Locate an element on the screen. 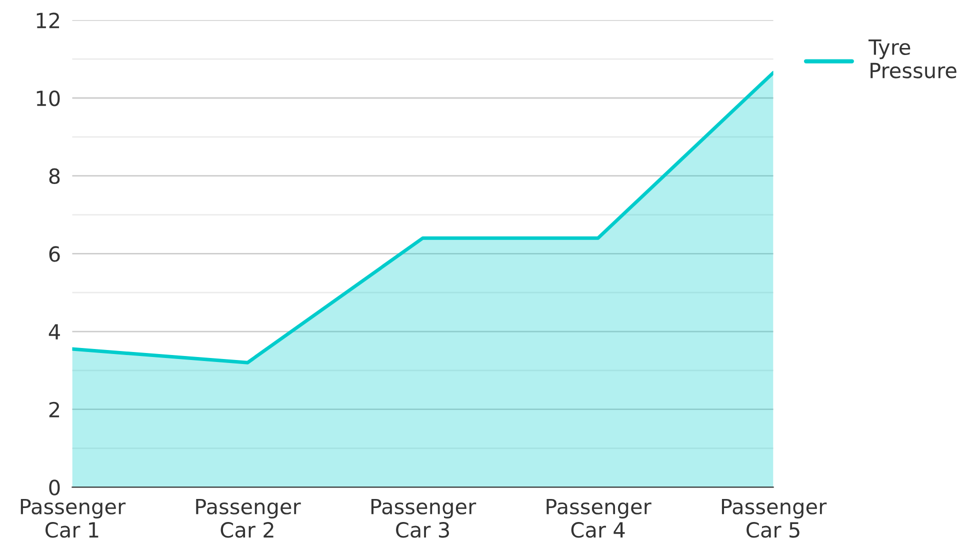 This screenshot has height=560, width=963. legend-label: Tyre Pressure is located at coordinates (912, 59).